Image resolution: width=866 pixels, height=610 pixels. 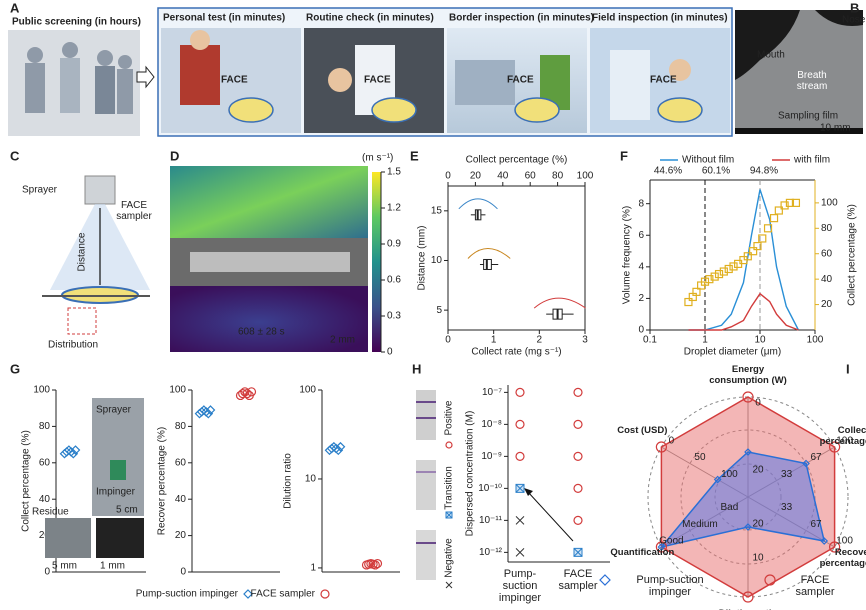 What do you see at coordinates (50, 512) in the screenshot?
I see `inset-label: Residue` at bounding box center [50, 512].